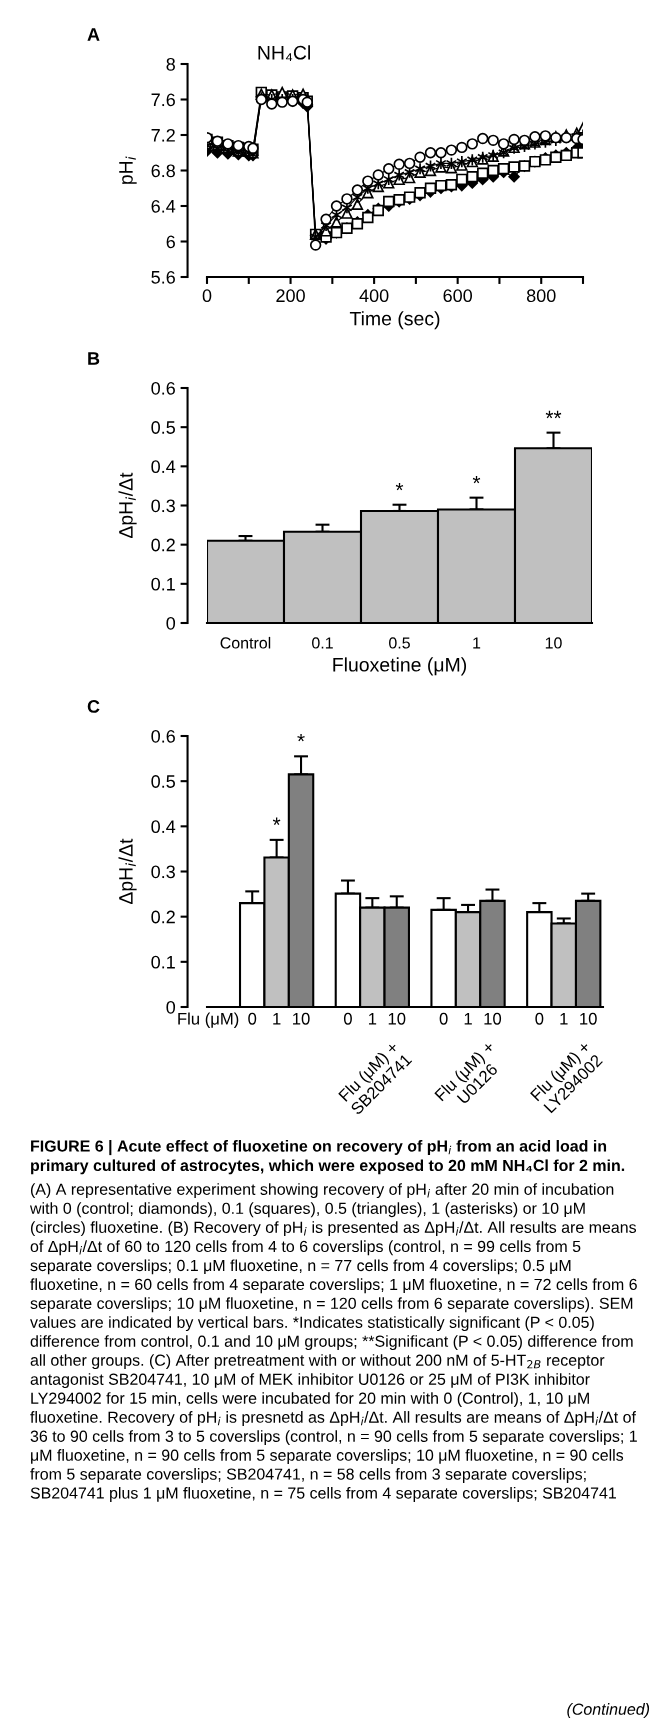  I want to click on x-tick-label: 0.1, so click(322, 643).